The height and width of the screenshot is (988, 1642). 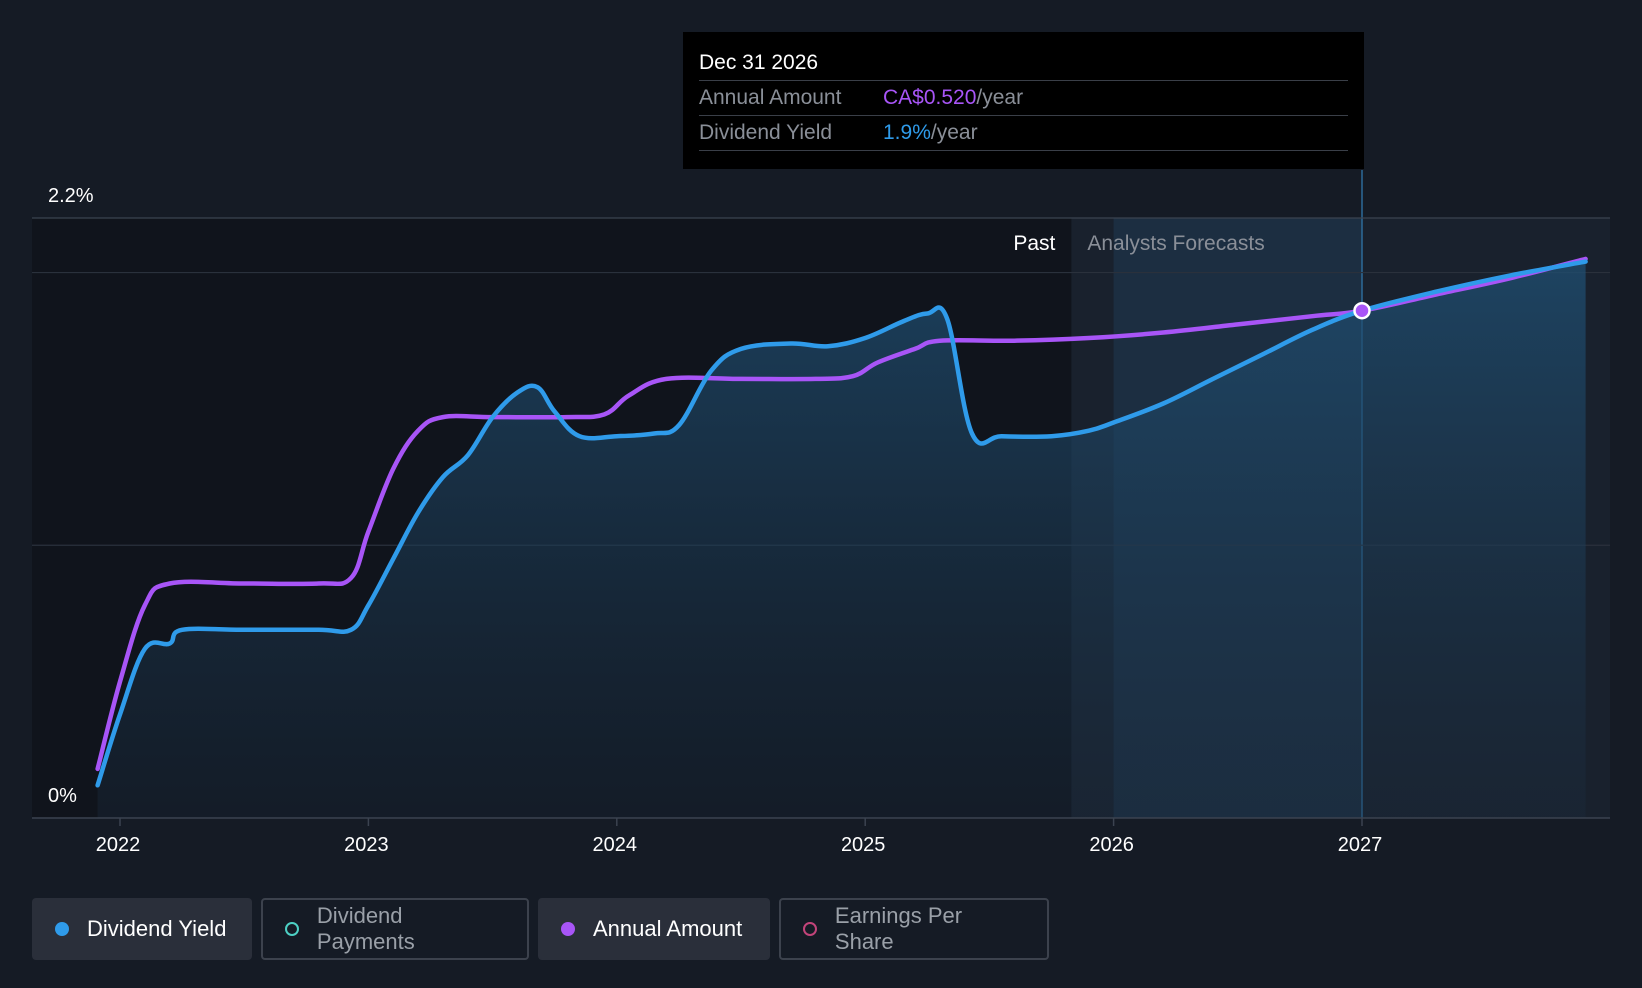 I want to click on tooltip-yield-value: 1.9%, so click(x=907, y=132).